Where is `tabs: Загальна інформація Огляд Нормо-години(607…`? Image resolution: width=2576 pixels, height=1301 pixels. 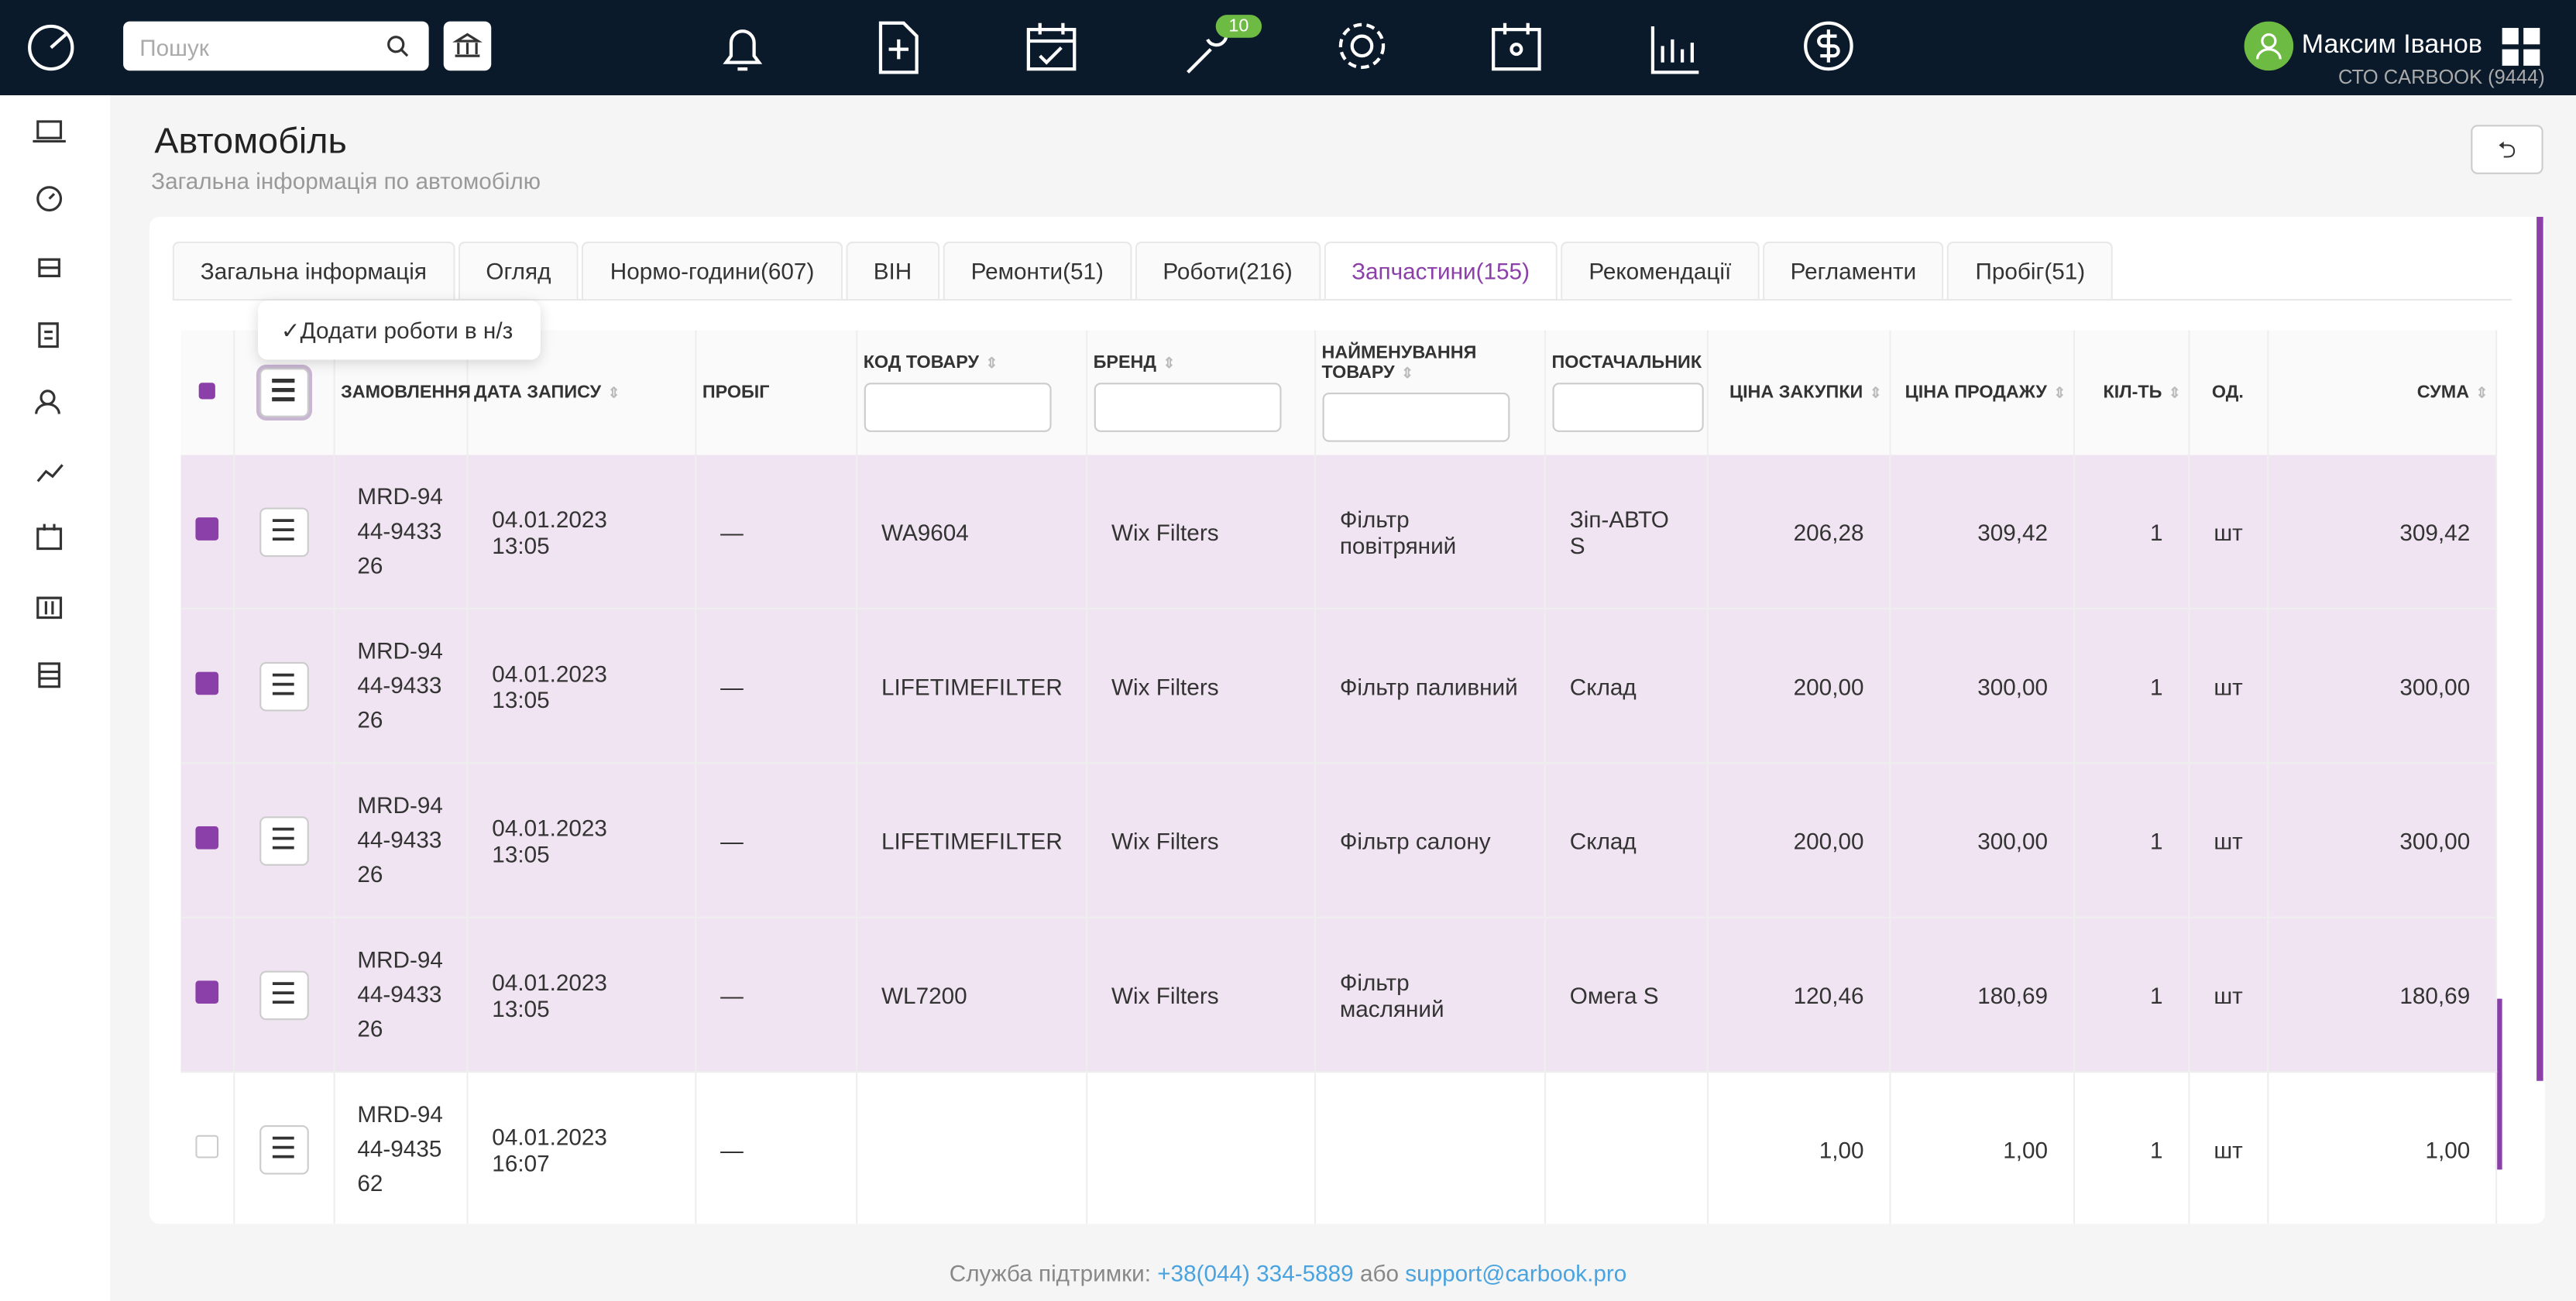 tabs: Загальна інформація Огляд Нормо-години(607… is located at coordinates (1342, 271).